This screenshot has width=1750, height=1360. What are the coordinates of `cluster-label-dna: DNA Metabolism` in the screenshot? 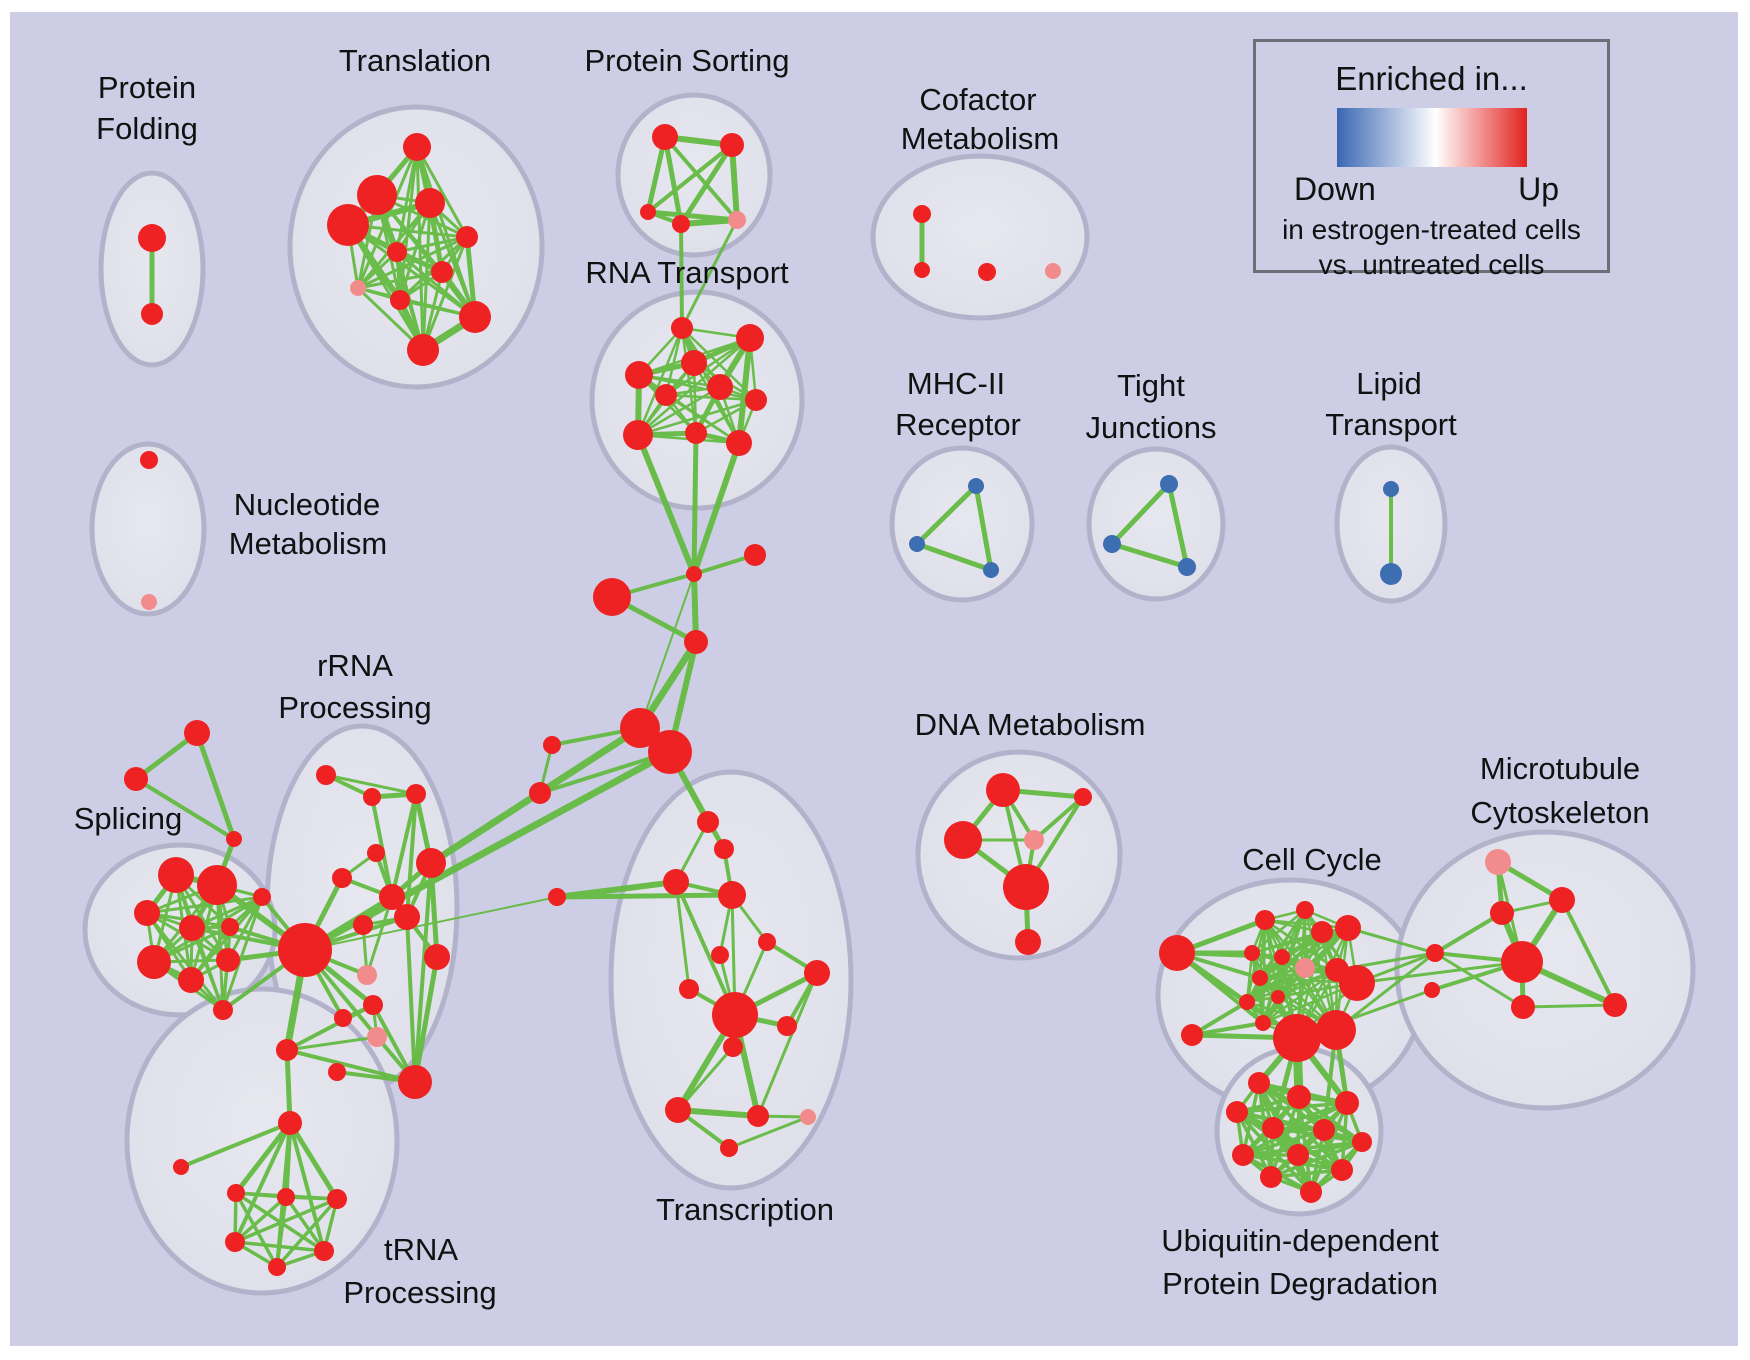 It's located at (1030, 724).